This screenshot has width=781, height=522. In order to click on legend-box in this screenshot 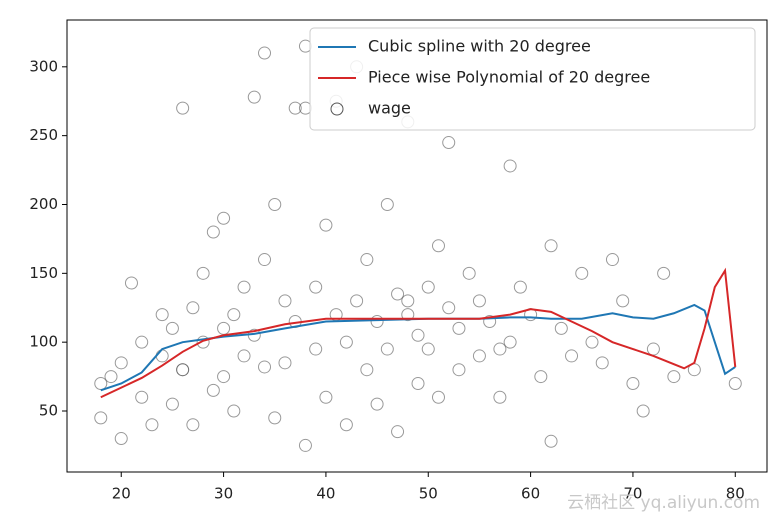, I will do `click(532, 79)`.